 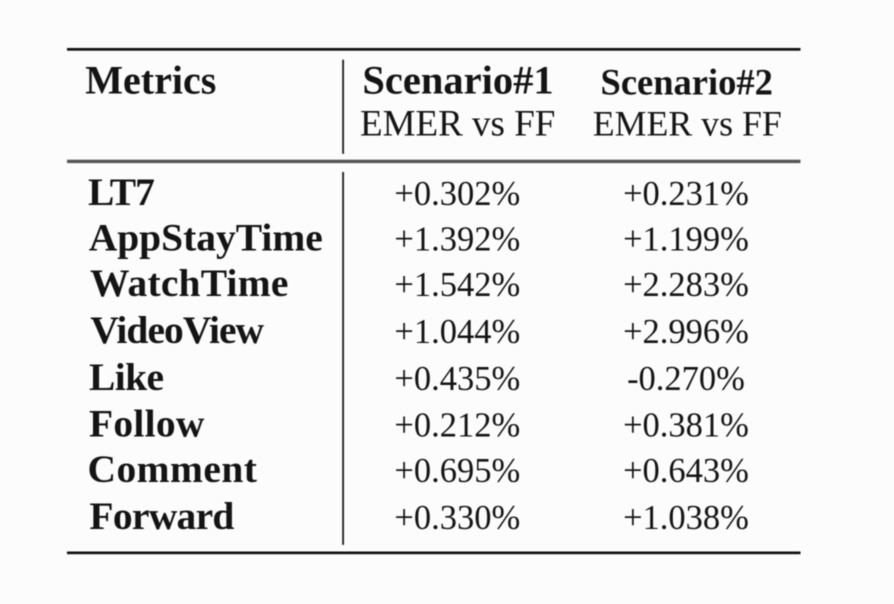 I want to click on svg-text: +0.435%, so click(x=457, y=379).